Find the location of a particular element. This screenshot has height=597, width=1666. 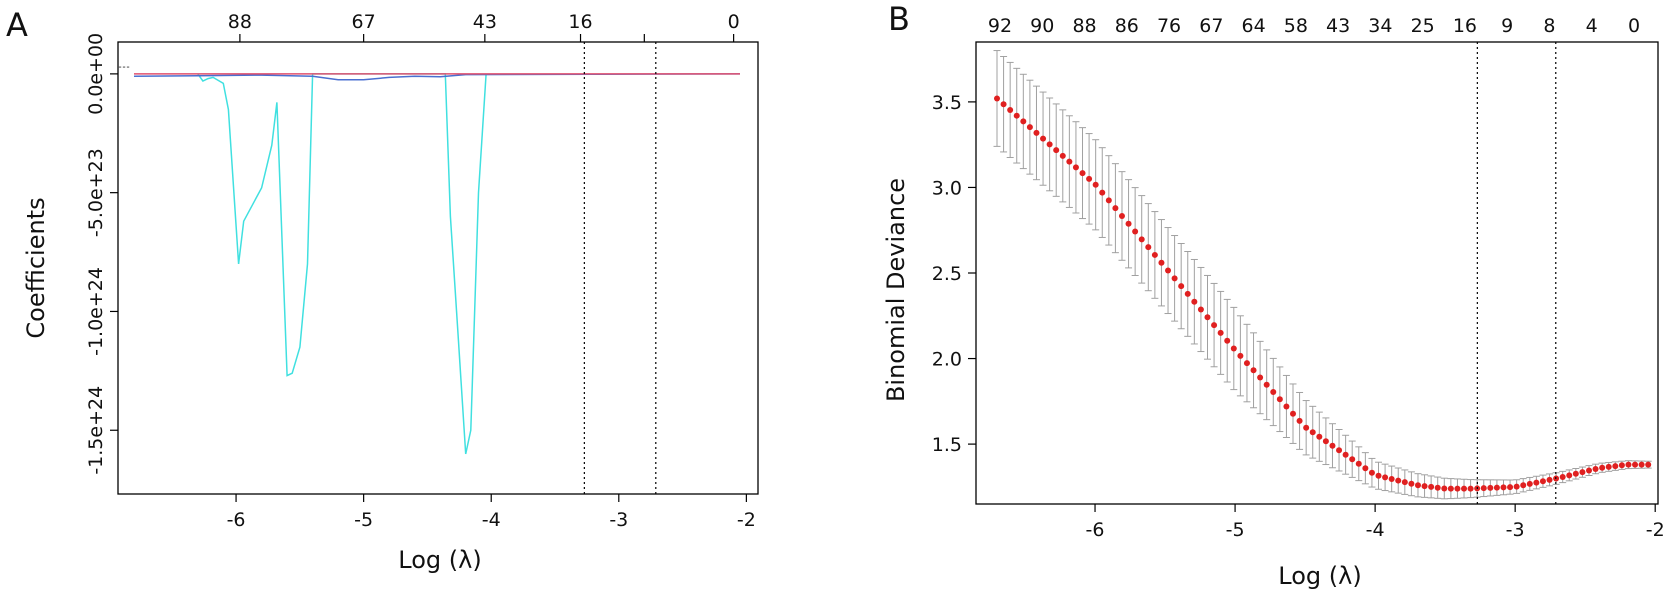

panel-b-top-tick-label: 25 is located at coordinates (1423, 26).